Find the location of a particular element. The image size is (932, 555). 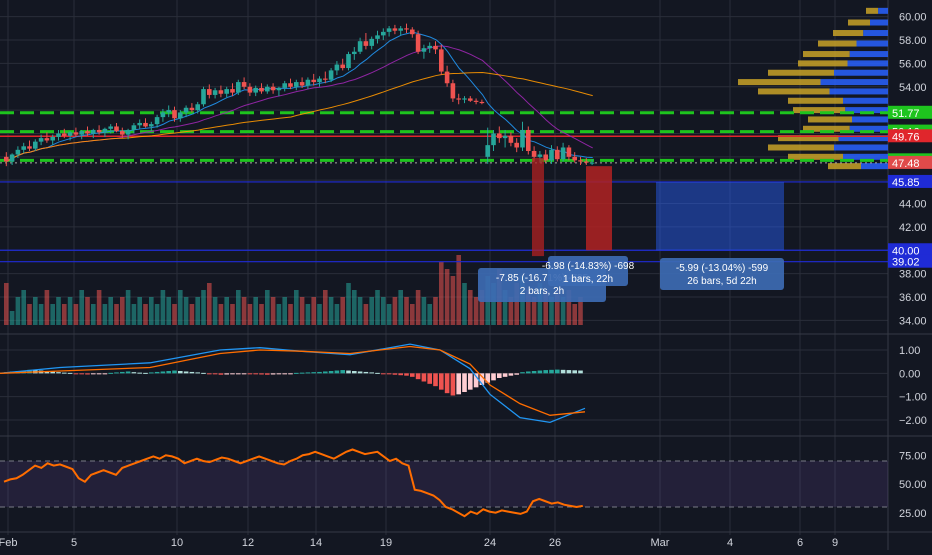

time-axis-label: Feb is located at coordinates (8, 543).